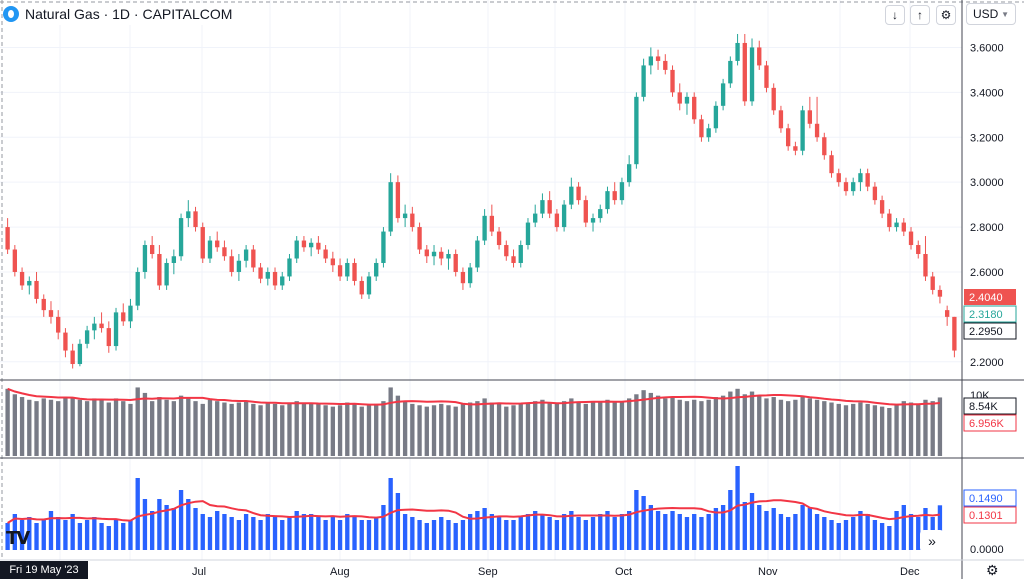 The height and width of the screenshot is (579, 1024). Describe the element at coordinates (991, 14) in the screenshot. I see `currency-selector: USD ▼` at that location.